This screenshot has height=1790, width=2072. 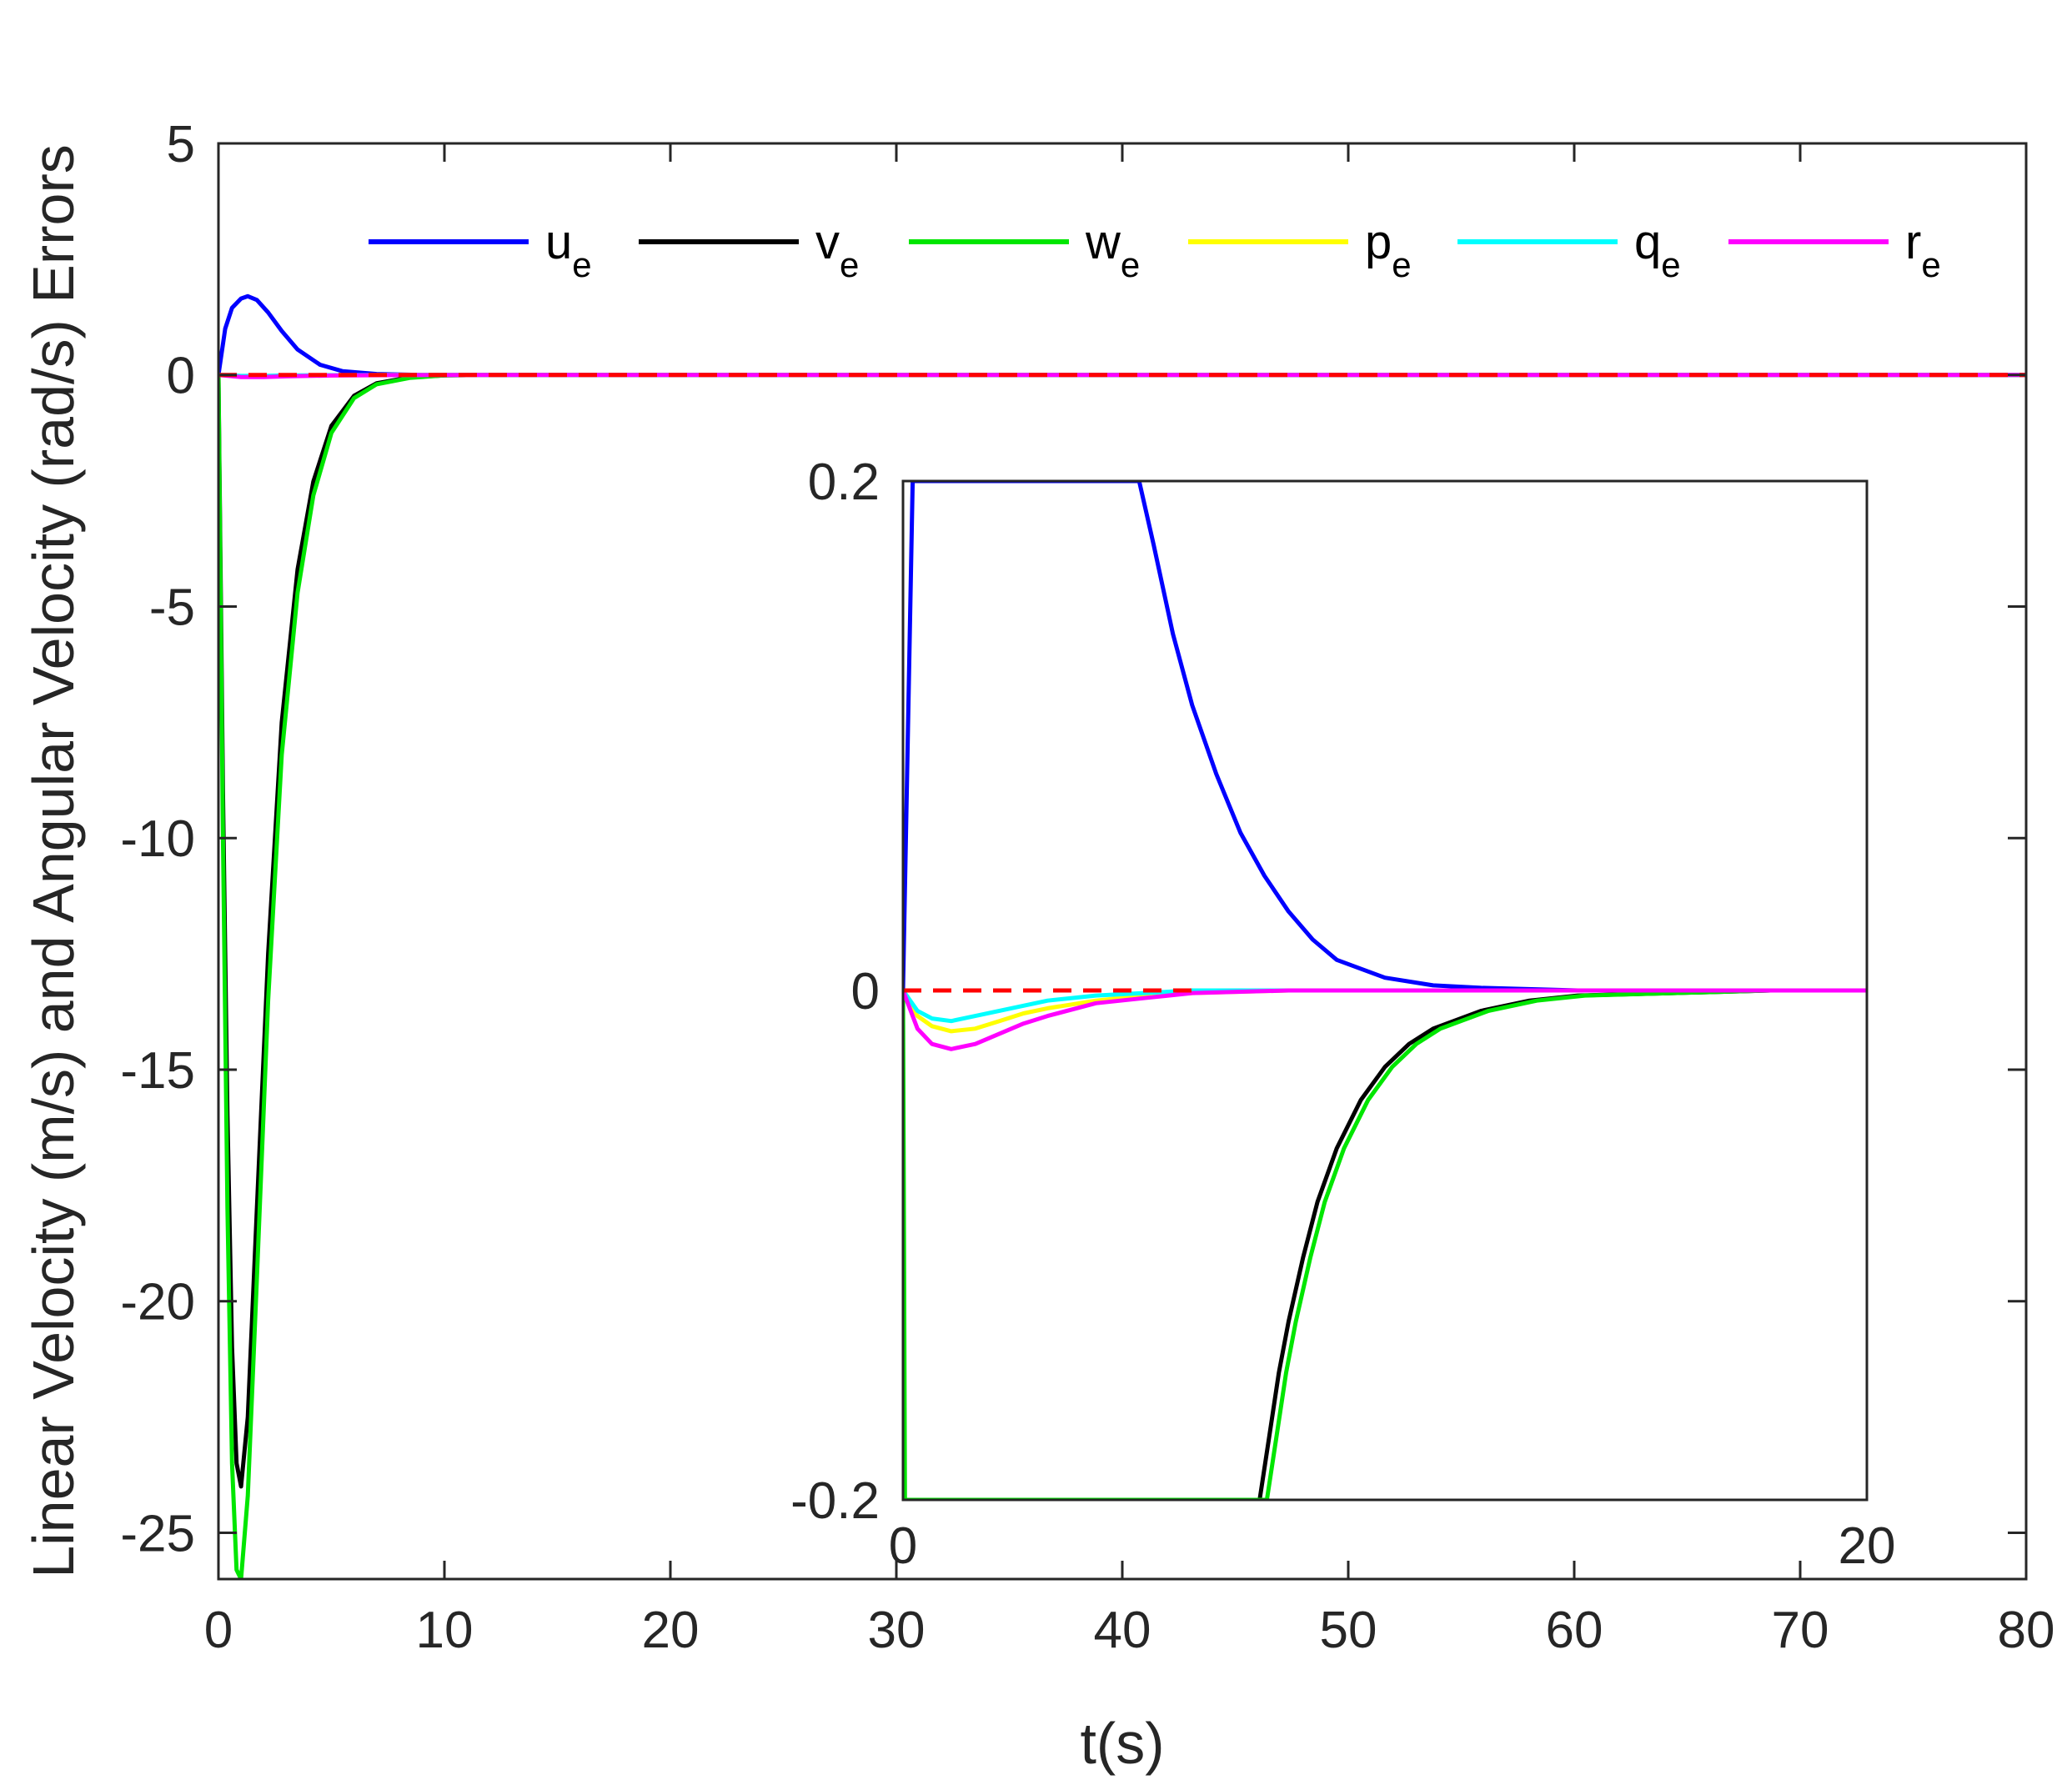 I want to click on main-y-tick-label: -10, so click(x=157, y=839).